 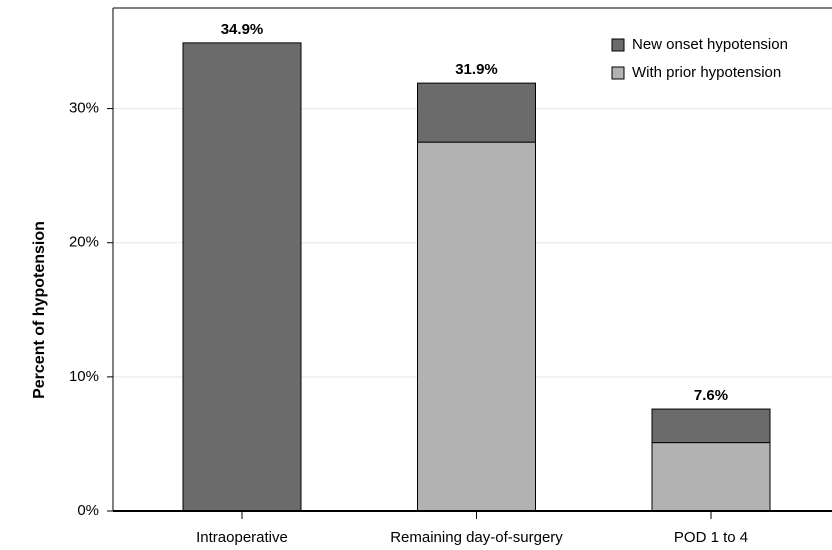 I want to click on total-label: 34.9%, so click(x=242, y=29).